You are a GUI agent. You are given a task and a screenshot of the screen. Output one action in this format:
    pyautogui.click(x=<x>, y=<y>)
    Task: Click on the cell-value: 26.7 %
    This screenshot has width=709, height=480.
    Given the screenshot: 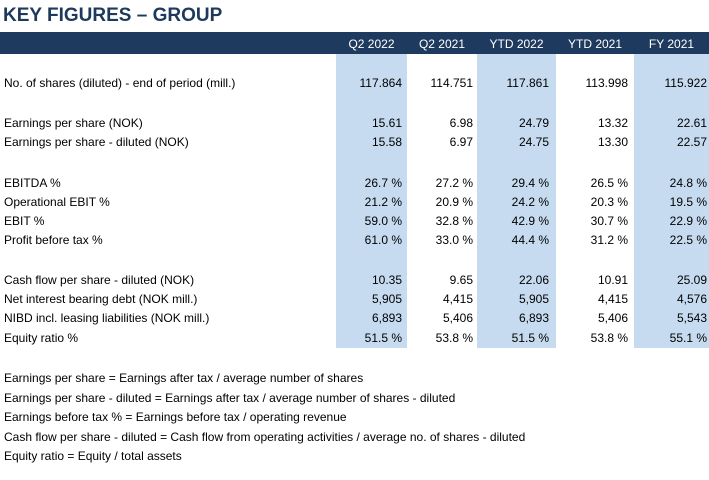 What is the action you would take?
    pyautogui.click(x=383, y=183)
    